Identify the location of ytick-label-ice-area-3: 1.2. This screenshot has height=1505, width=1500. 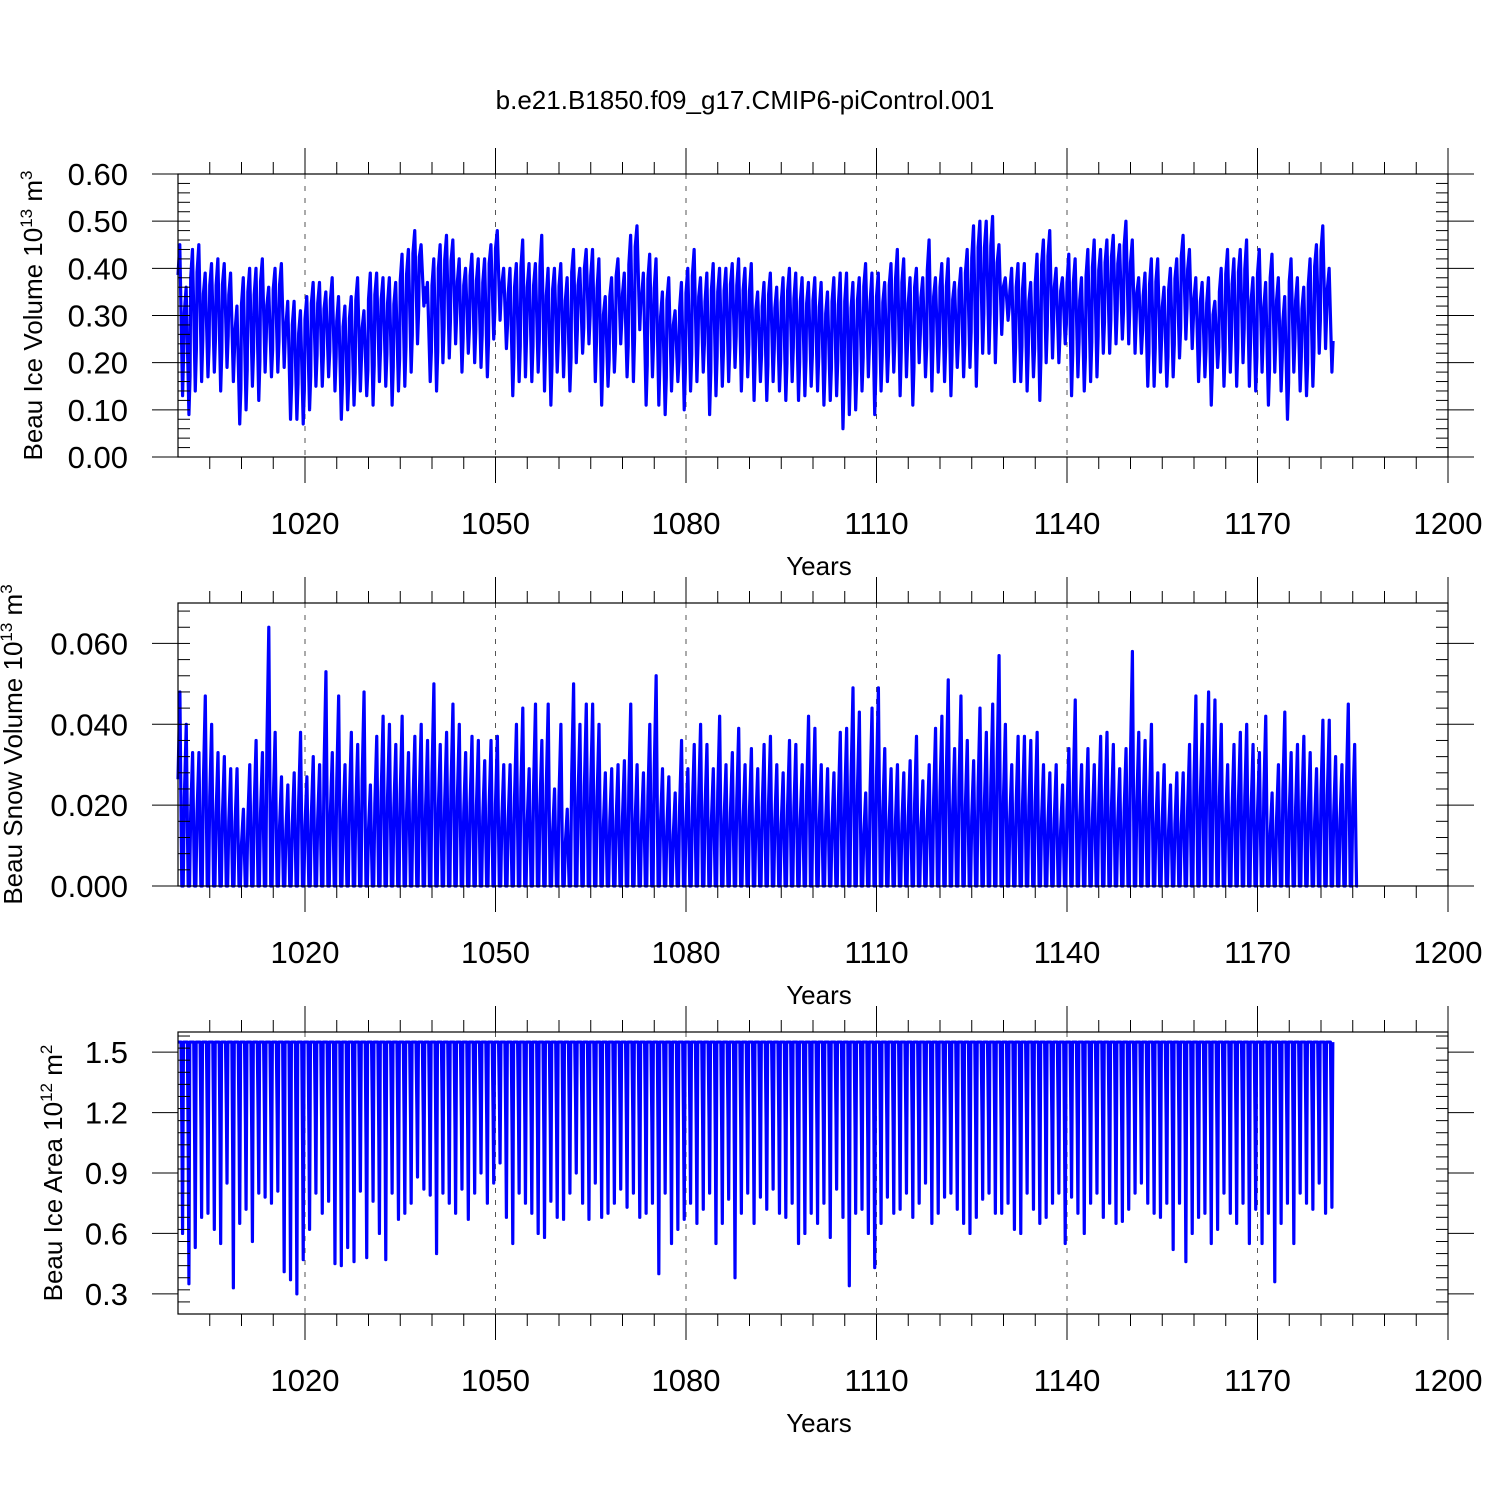
(106, 1113).